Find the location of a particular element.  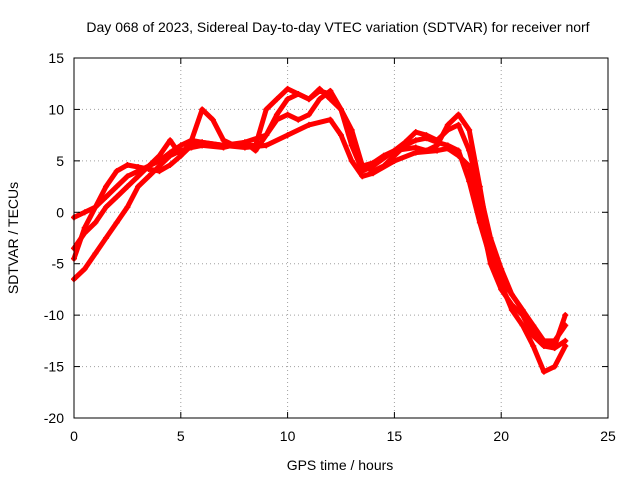

y-tick-label: 0 is located at coordinates (60, 212).